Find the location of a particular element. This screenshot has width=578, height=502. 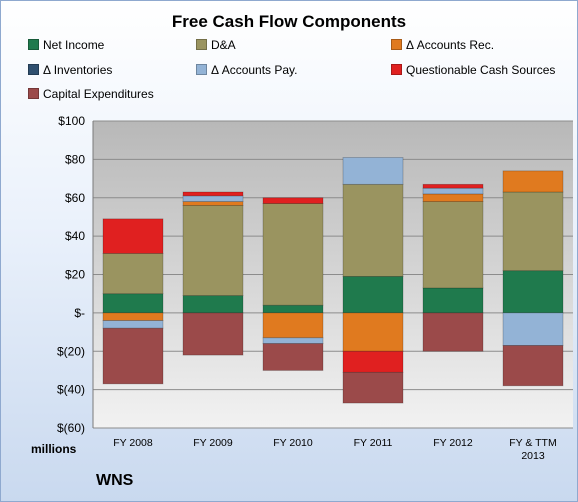

x-tick-label: FY & TTM 2013 is located at coordinates (532, 449).